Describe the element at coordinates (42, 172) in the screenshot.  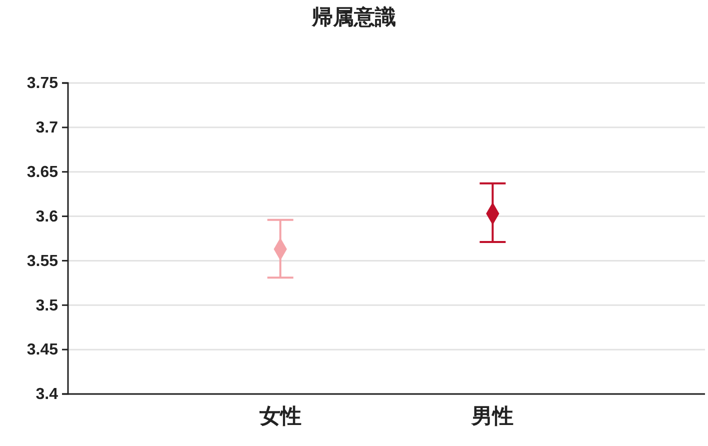
I see `y-tick-label: 3.65` at that location.